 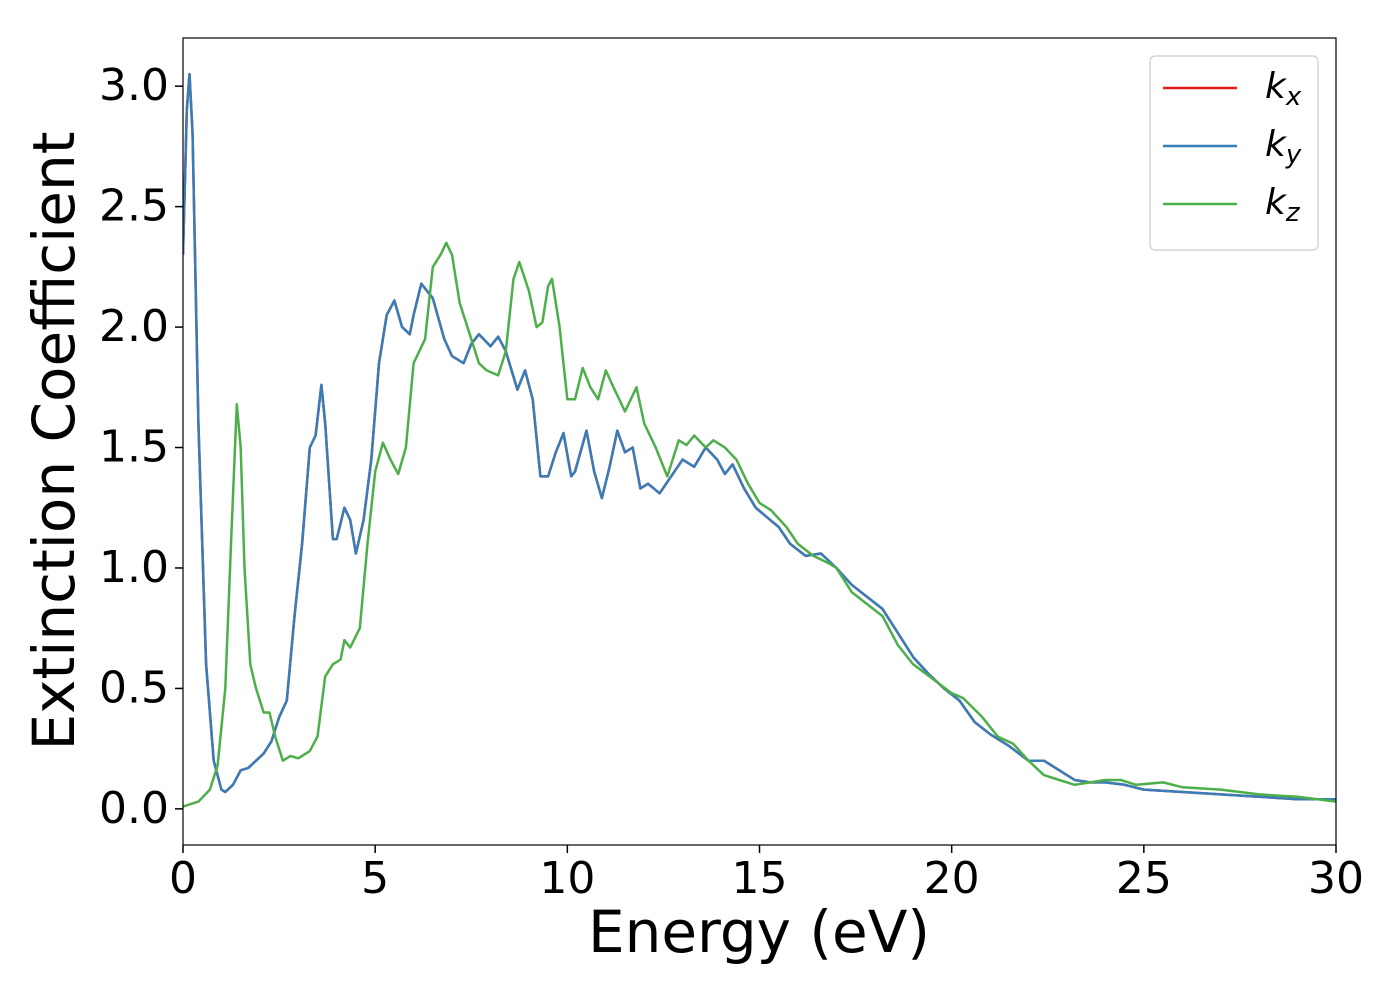 What do you see at coordinates (183, 878) in the screenshot?
I see `x-tick-label: 0` at bounding box center [183, 878].